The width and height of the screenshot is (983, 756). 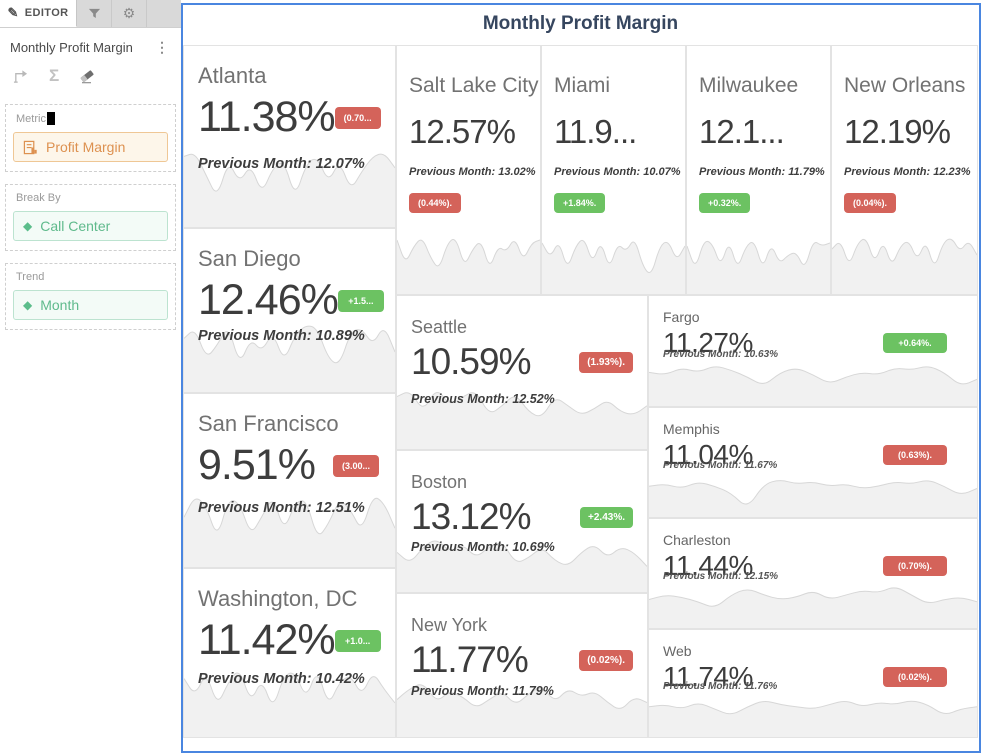 I want to click on tile-previous-month: Previous Month: 10.89%, so click(x=281, y=336).